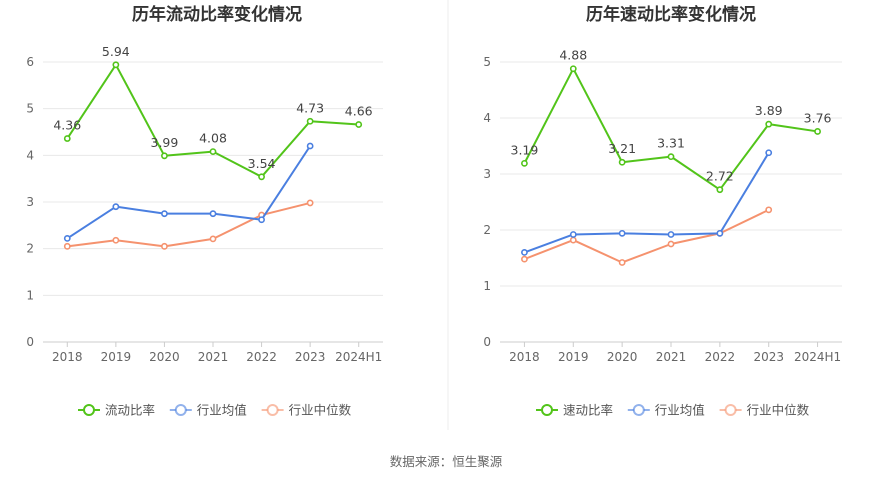 This screenshot has height=481, width=893. What do you see at coordinates (588, 410) in the screenshot?
I see `legend-label: 速动比率` at bounding box center [588, 410].